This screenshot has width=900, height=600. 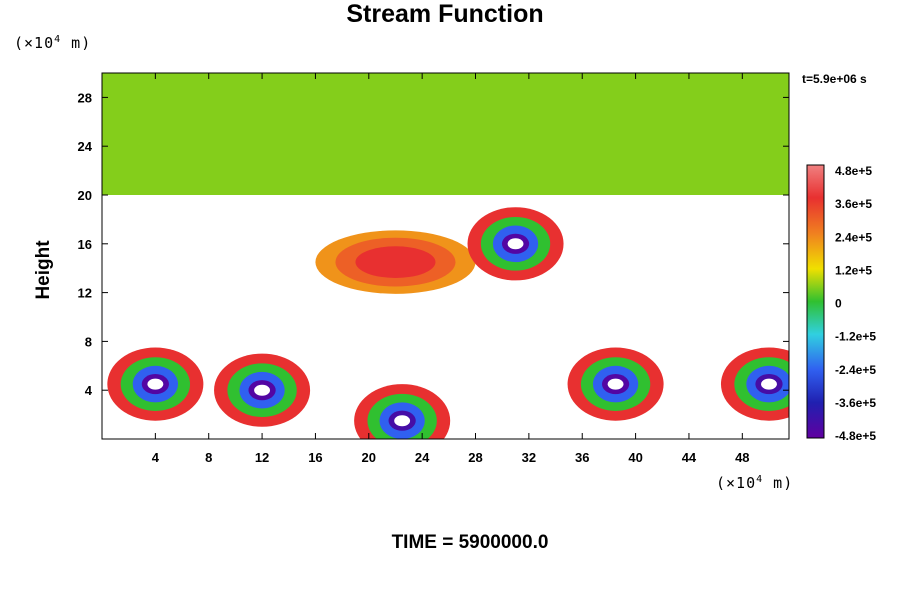 What do you see at coordinates (262, 457) in the screenshot?
I see `x-tick-label: 12` at bounding box center [262, 457].